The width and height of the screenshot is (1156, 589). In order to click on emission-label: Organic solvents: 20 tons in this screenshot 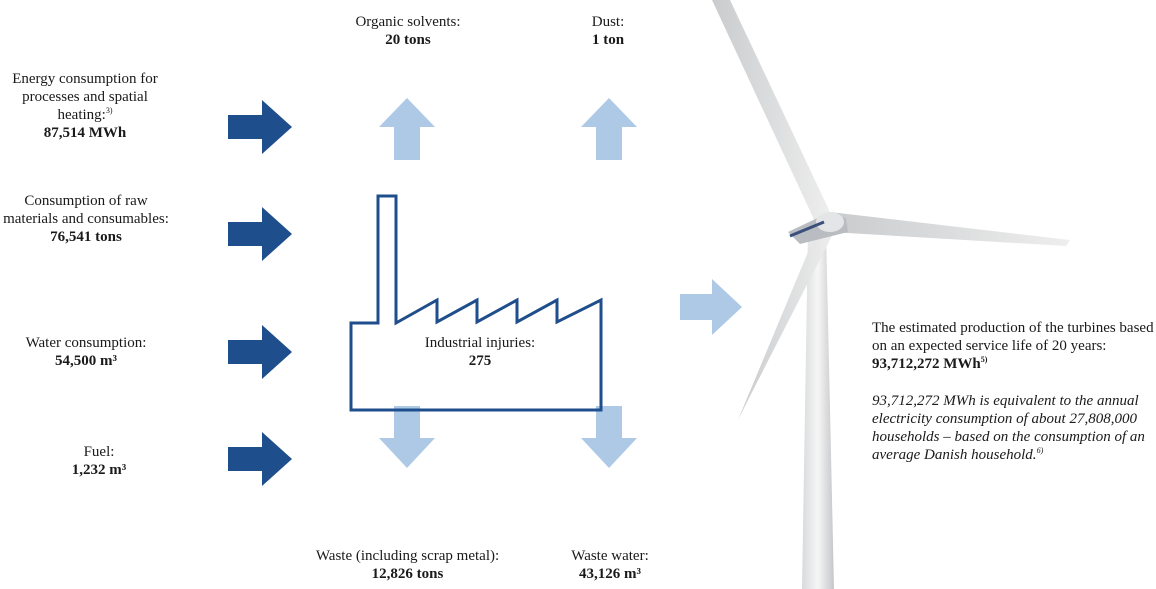, I will do `click(408, 31)`.